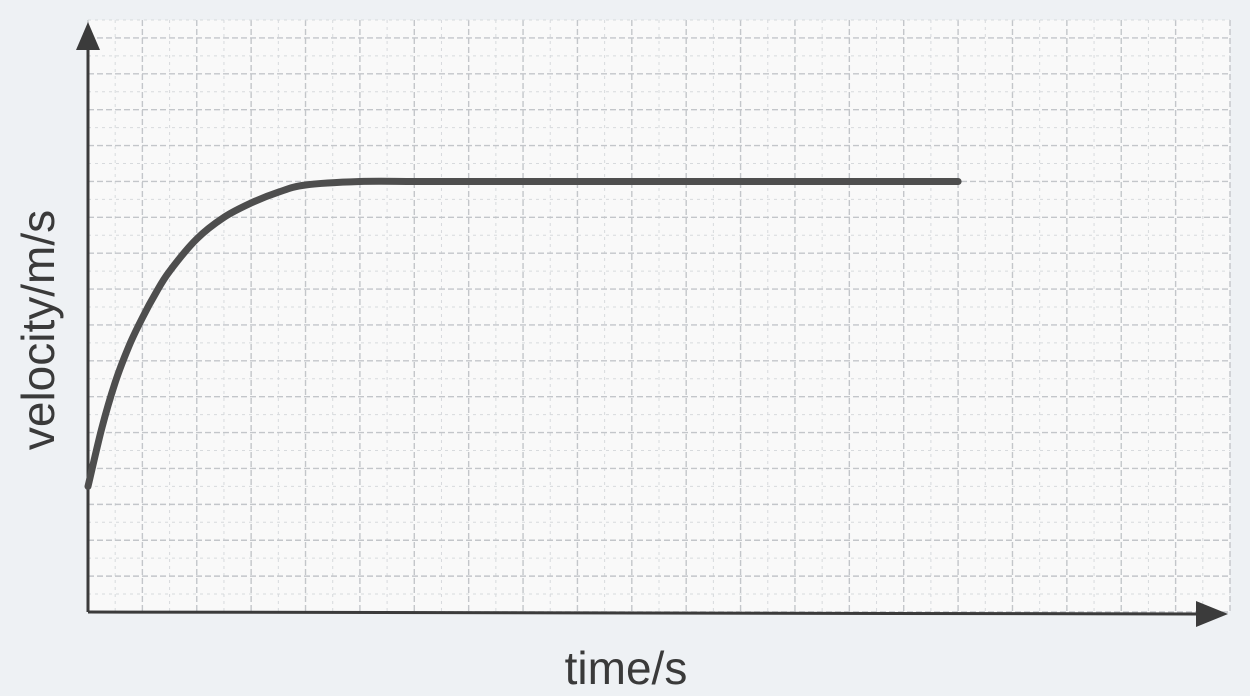 The image size is (1250, 696). I want to click on x-axis-line, so click(643, 613).